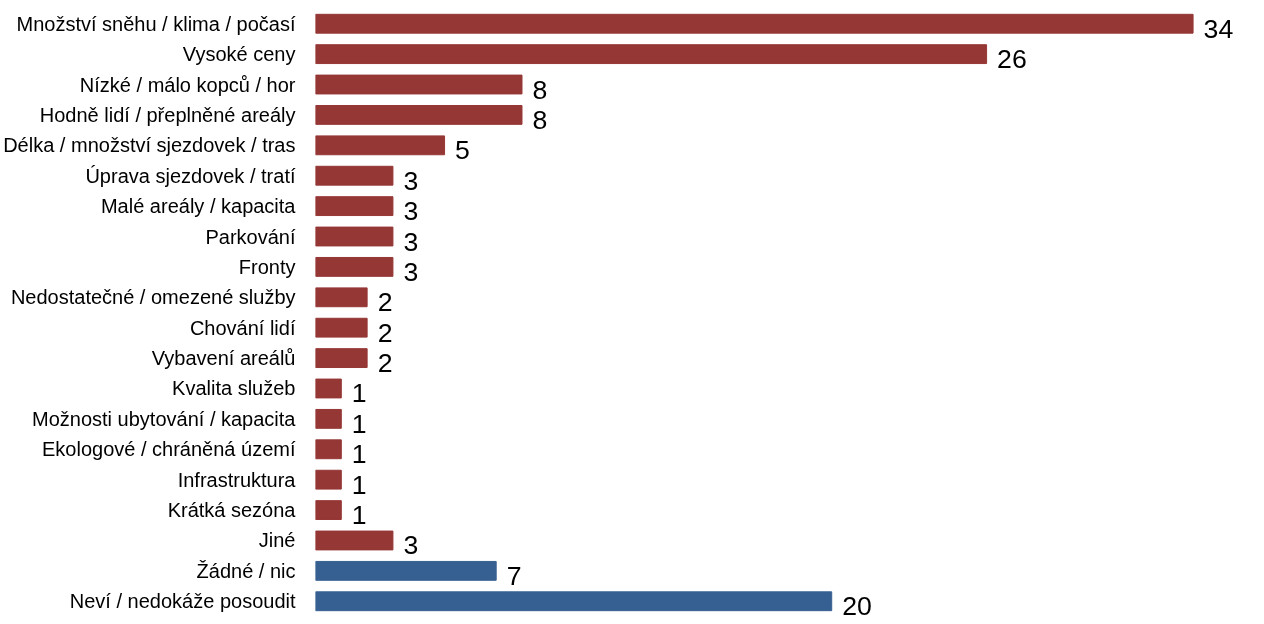 This screenshot has height=624, width=1264. What do you see at coordinates (223, 358) in the screenshot?
I see `y-tick-label: Vybavení areálů` at bounding box center [223, 358].